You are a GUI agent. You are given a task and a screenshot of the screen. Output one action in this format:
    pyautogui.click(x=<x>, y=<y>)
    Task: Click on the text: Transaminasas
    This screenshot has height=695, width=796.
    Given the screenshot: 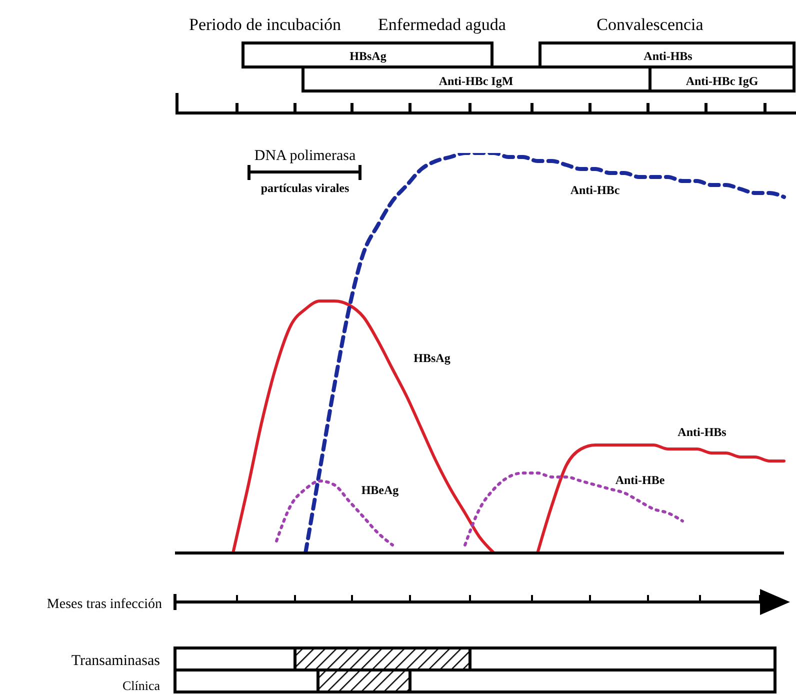 What is the action you would take?
    pyautogui.click(x=115, y=661)
    